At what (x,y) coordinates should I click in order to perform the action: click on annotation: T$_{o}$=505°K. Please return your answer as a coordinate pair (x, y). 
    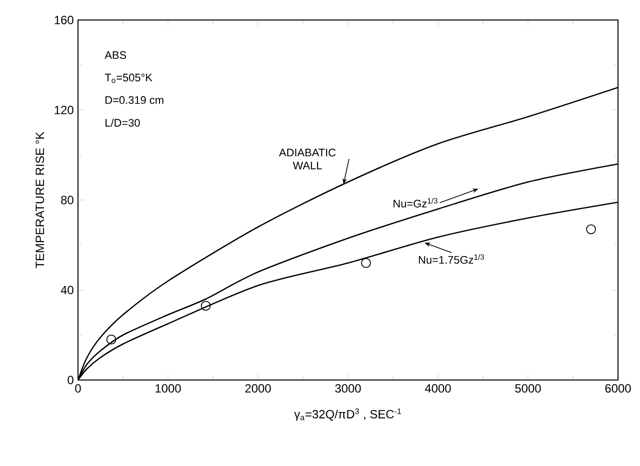
    Looking at the image, I should click on (128, 79).